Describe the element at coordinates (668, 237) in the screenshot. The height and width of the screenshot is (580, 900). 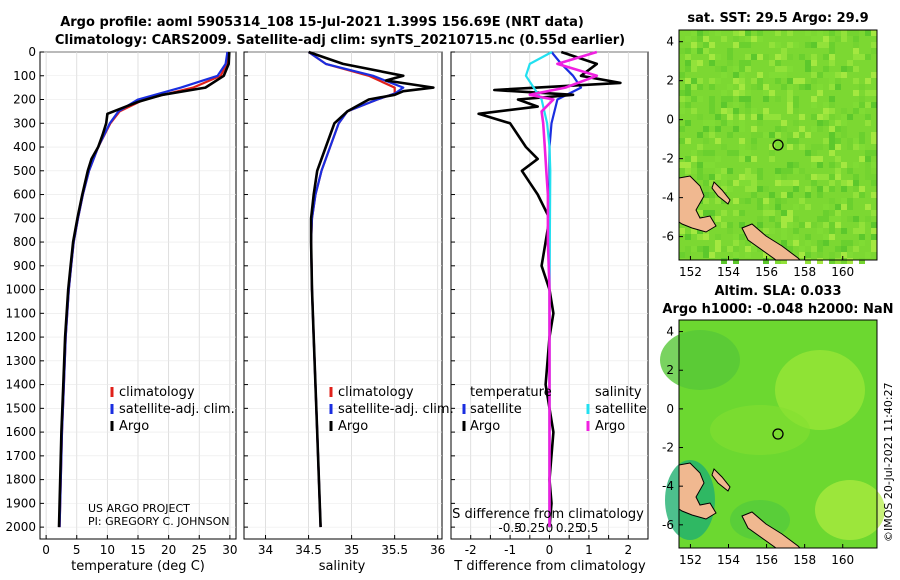
I see `map-lat-label: -6` at that location.